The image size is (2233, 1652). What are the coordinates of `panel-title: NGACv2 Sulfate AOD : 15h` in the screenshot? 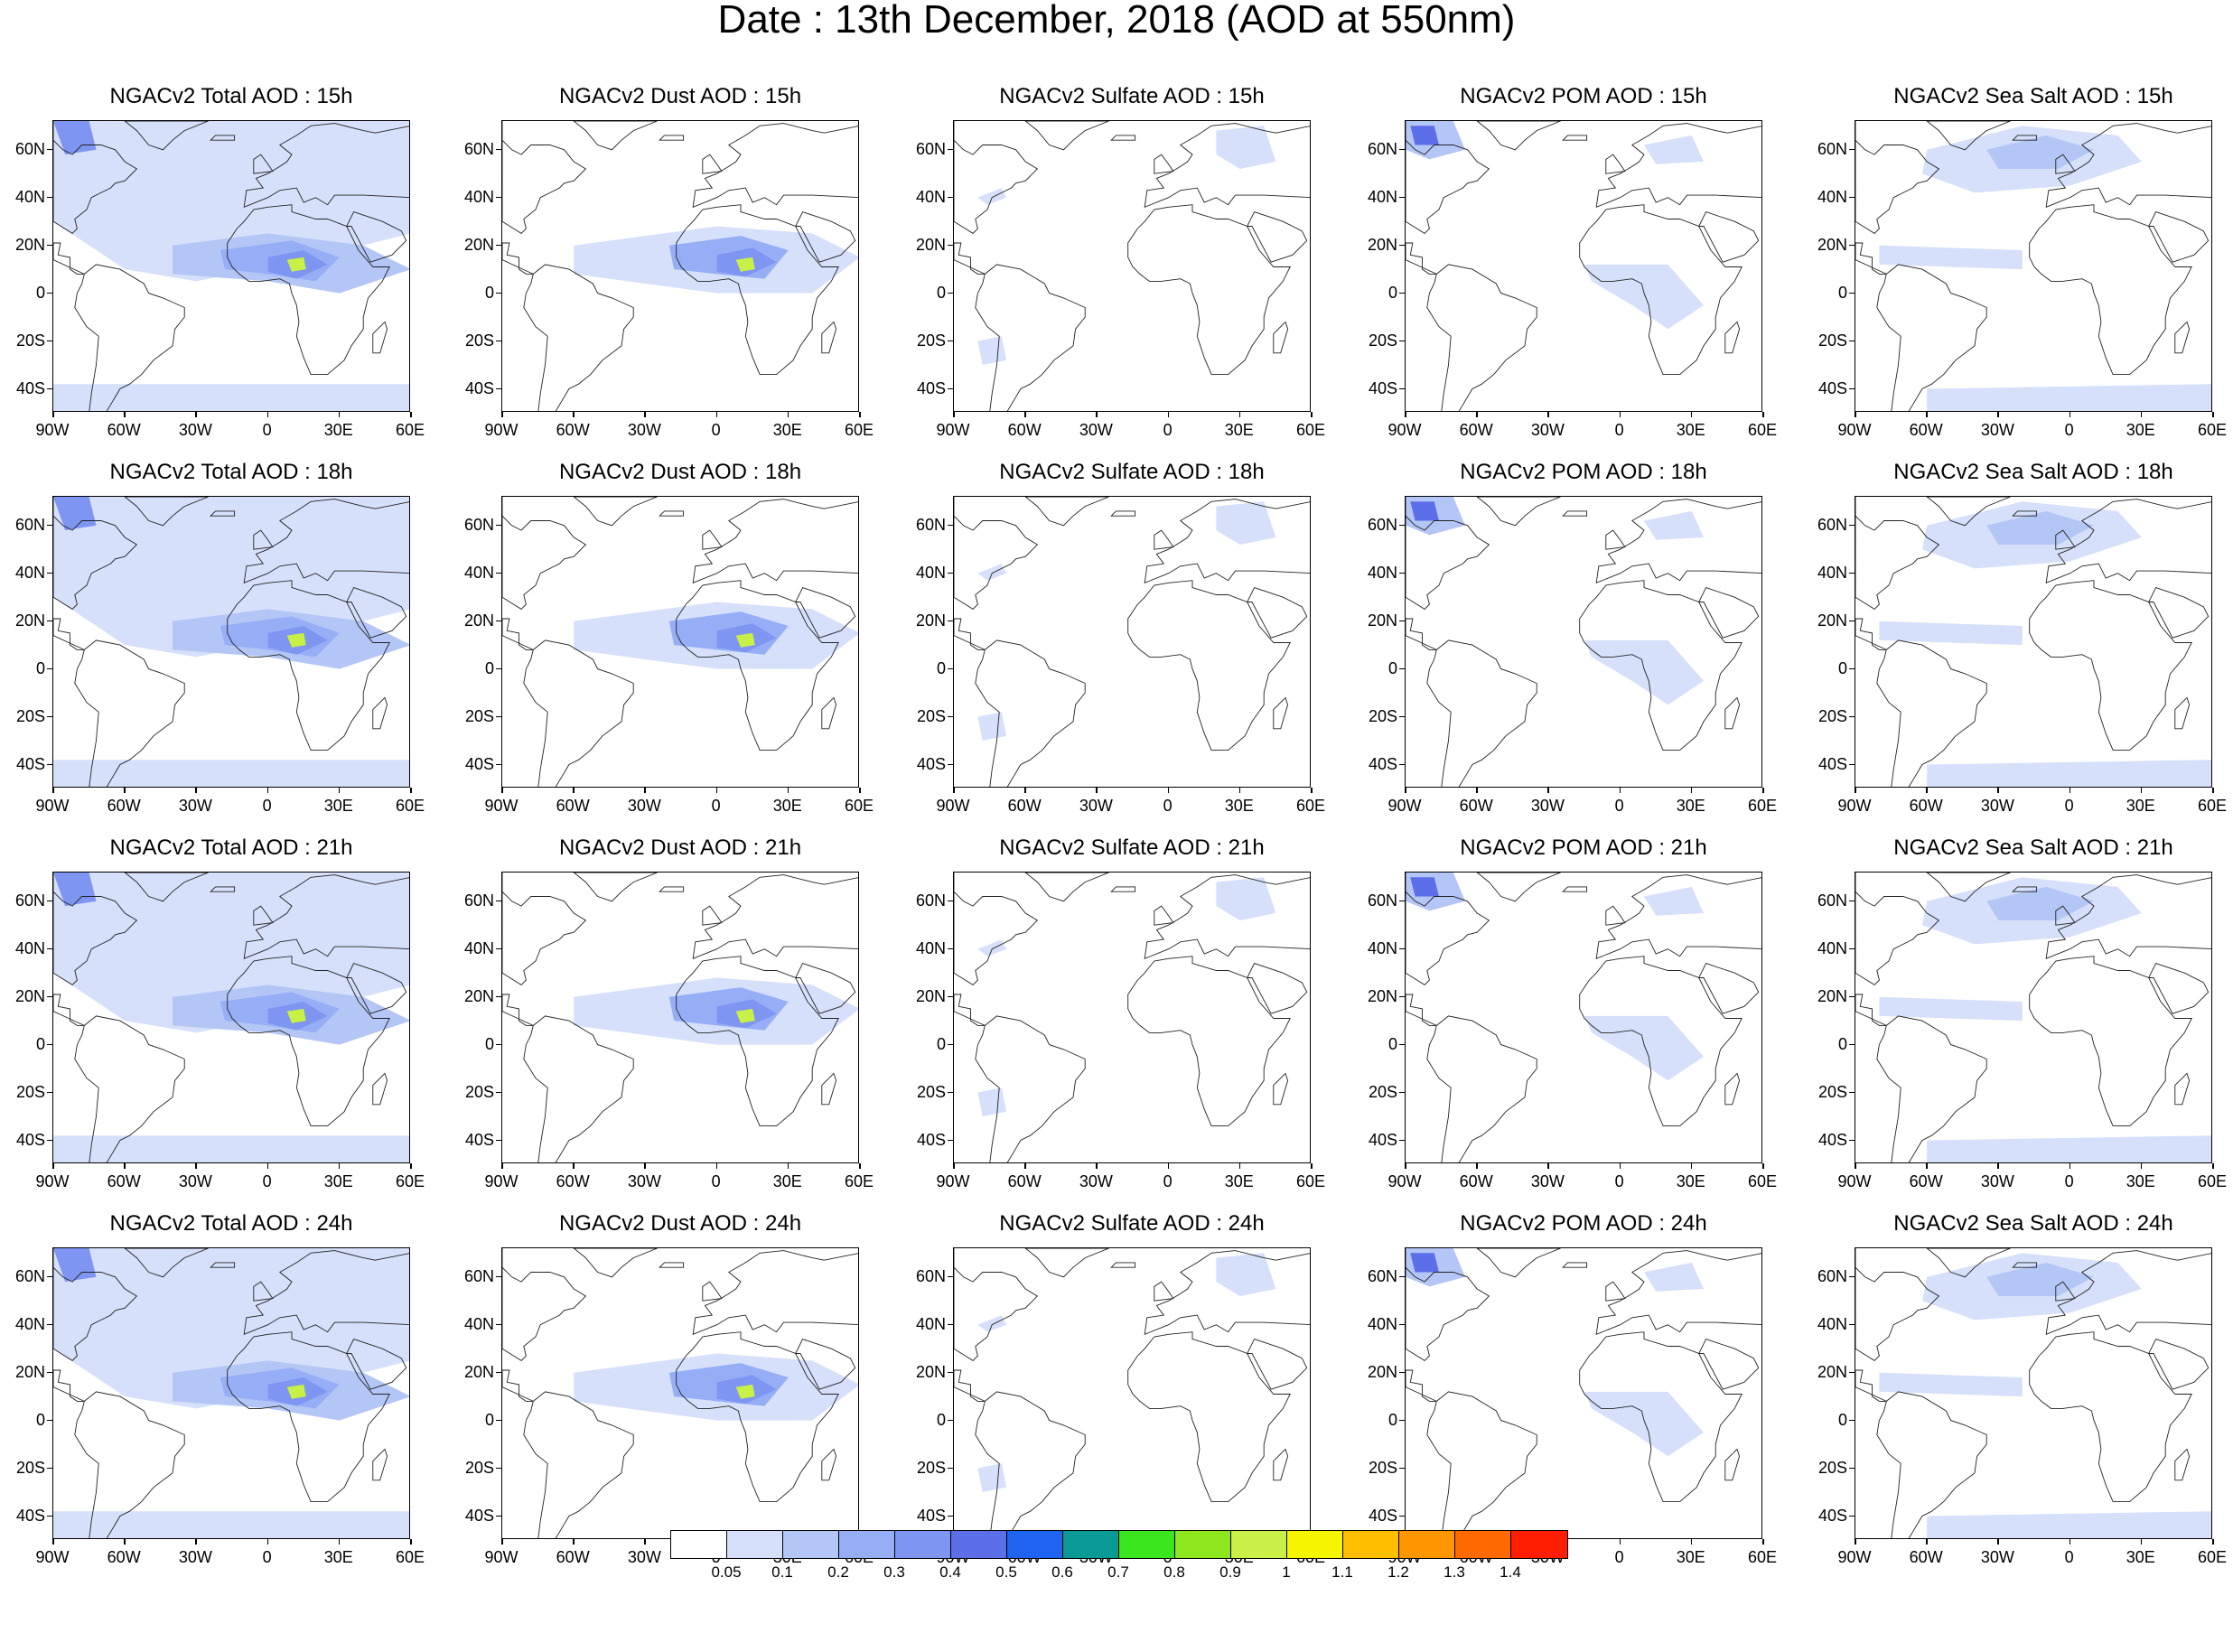 It's located at (1132, 96).